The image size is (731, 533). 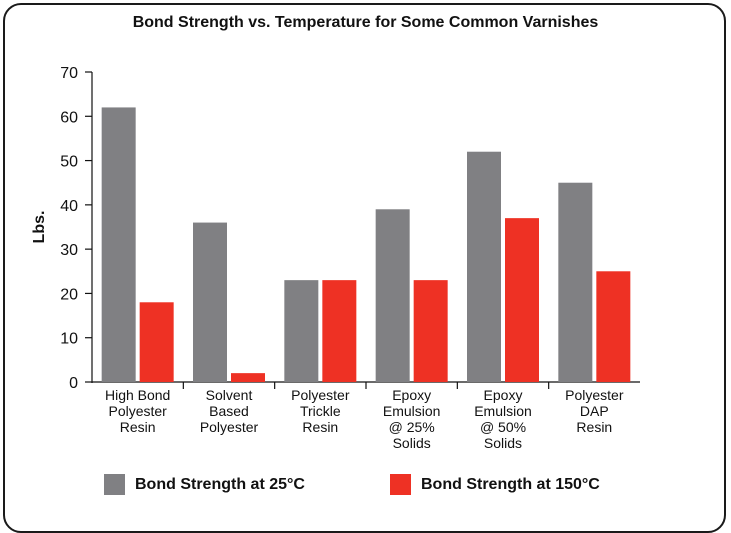 I want to click on x-category-label-4: Epoxy Emulsion @ 50% Solids, so click(x=503, y=419).